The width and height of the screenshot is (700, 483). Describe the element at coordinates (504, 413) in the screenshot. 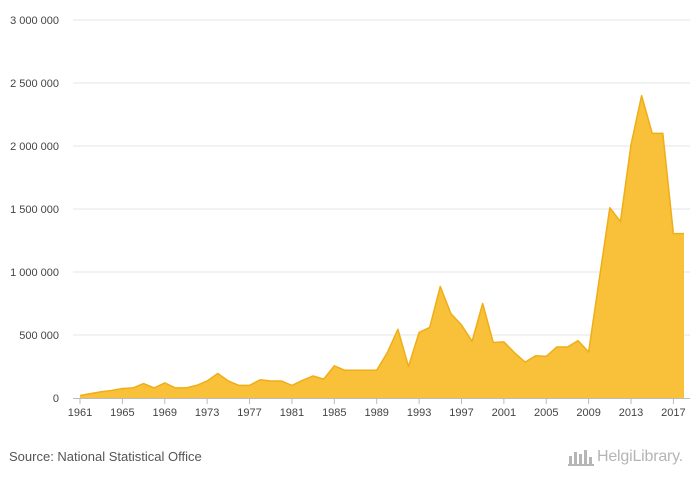

I see `x-tick-label: 2001` at that location.